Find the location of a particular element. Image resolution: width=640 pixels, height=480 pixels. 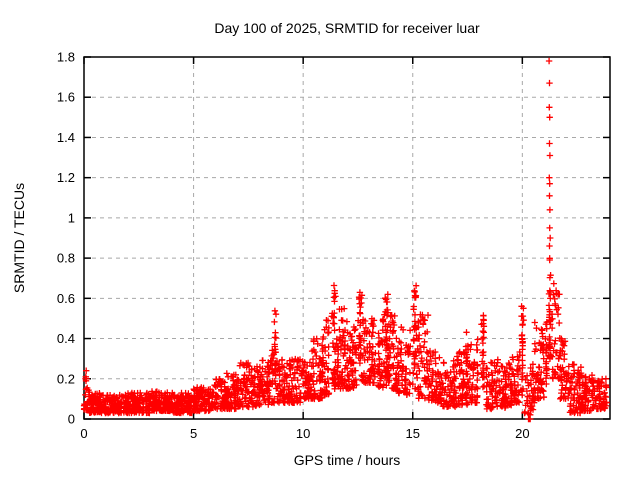

x-axis-label: GPS time / hours is located at coordinates (347, 460).